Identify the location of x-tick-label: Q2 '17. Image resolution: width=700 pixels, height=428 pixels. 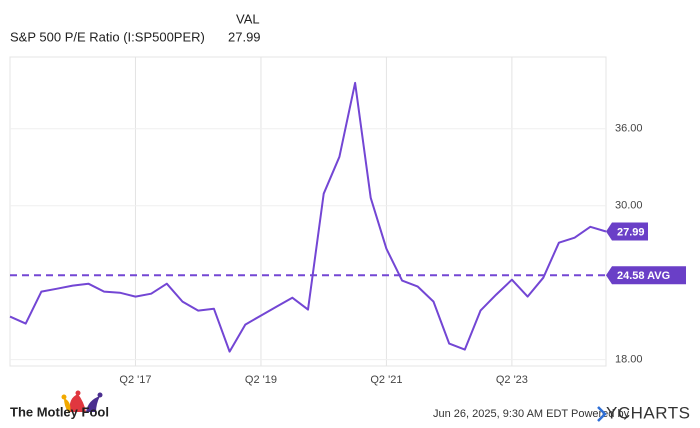
(135, 380).